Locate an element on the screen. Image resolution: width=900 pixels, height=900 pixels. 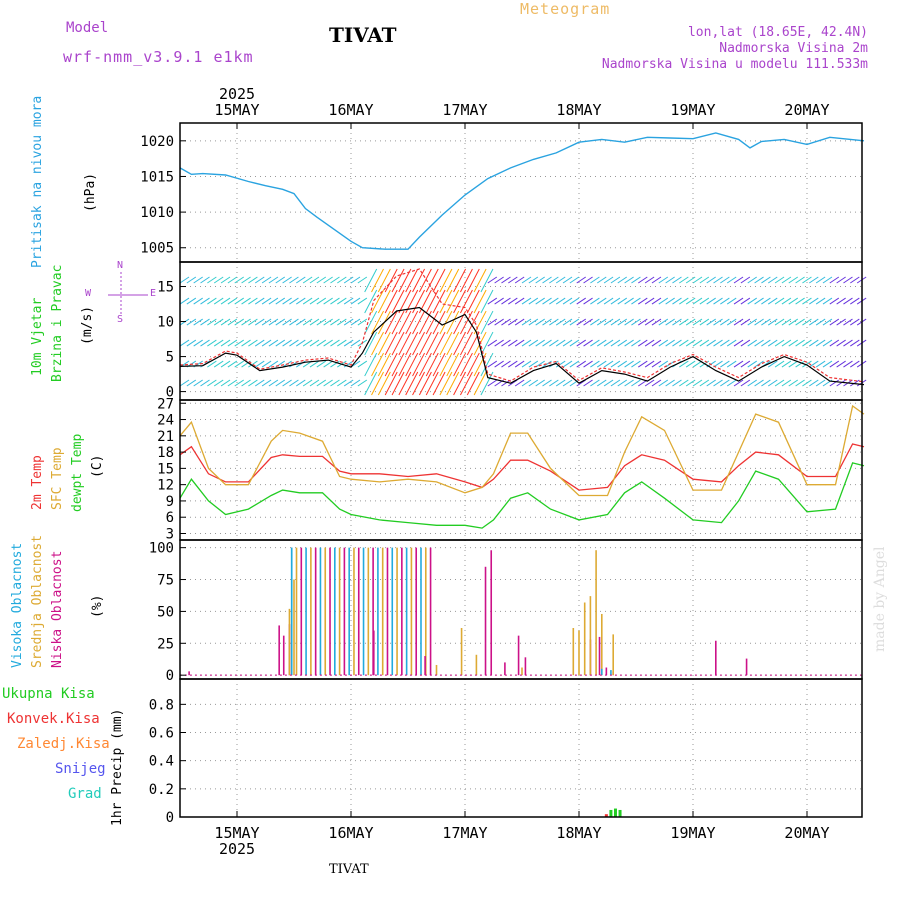
coords-label: lon,lat (18.65E, 42.4N) is located at coordinates (777, 32).